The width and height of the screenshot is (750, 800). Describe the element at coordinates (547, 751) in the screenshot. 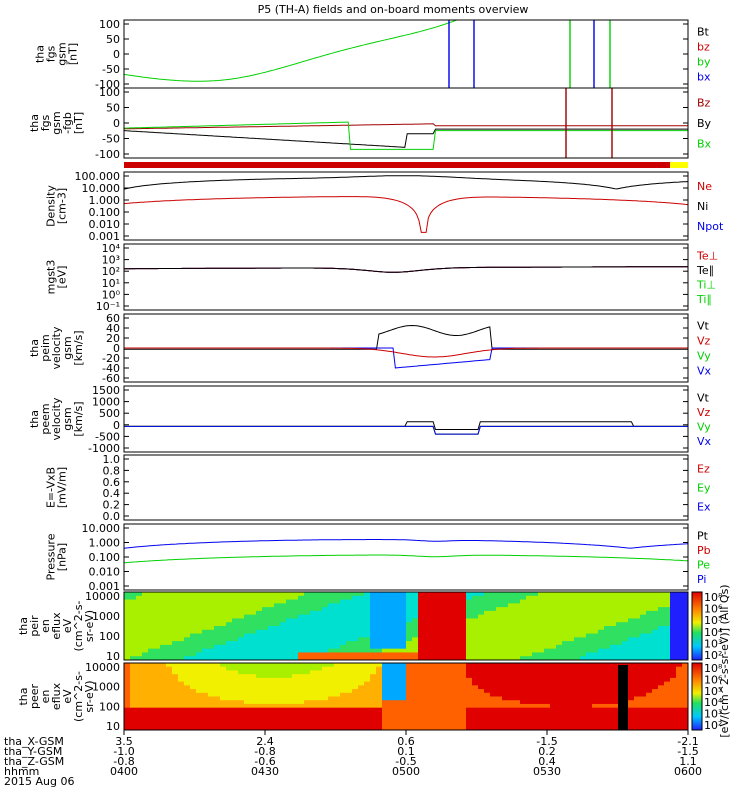

I see `xaxis-value: 0.2` at that location.